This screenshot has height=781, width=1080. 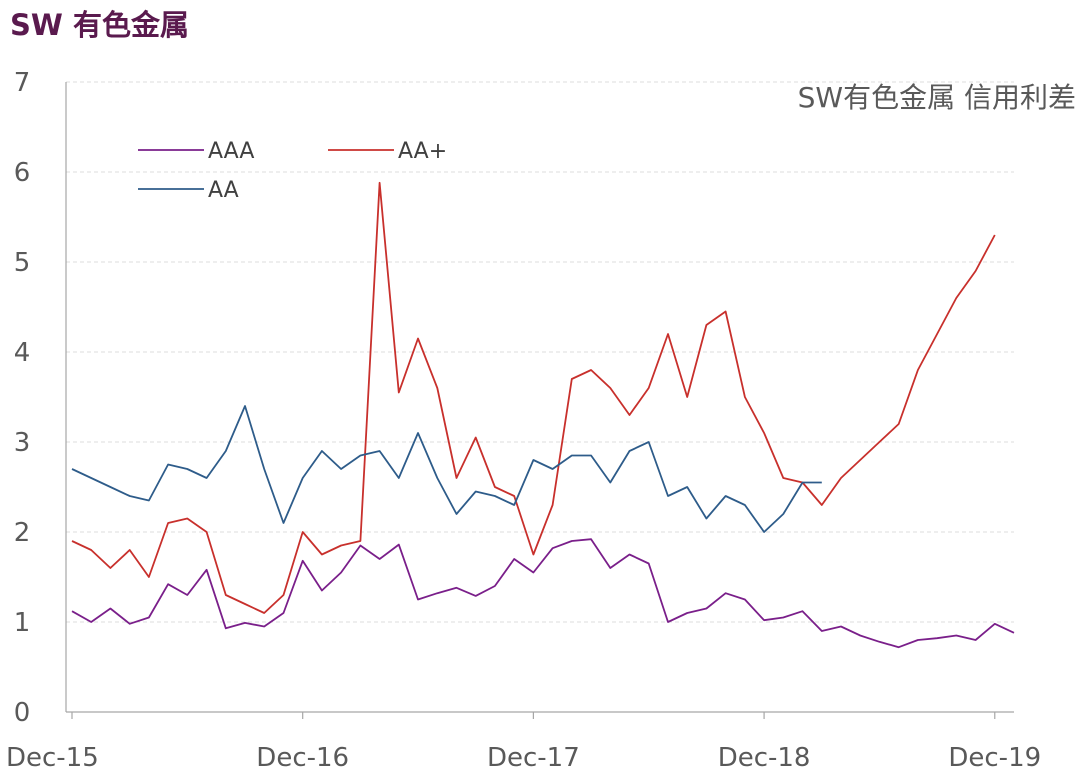 I want to click on y-tick-label: 7, so click(x=22, y=83).